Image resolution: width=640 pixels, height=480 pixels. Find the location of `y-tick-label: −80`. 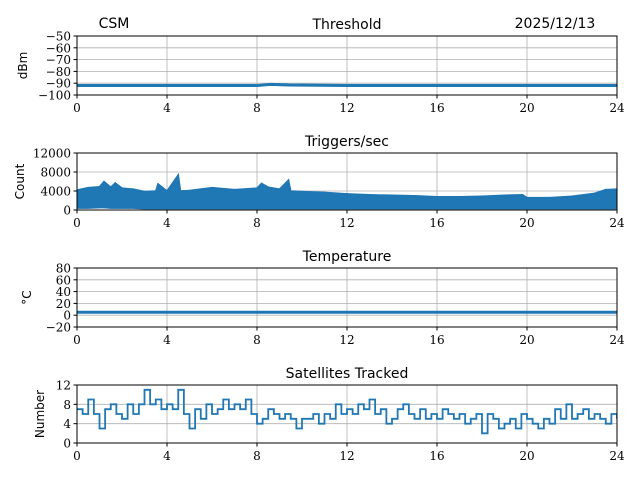

y-tick-label: −80 is located at coordinates (58, 72).